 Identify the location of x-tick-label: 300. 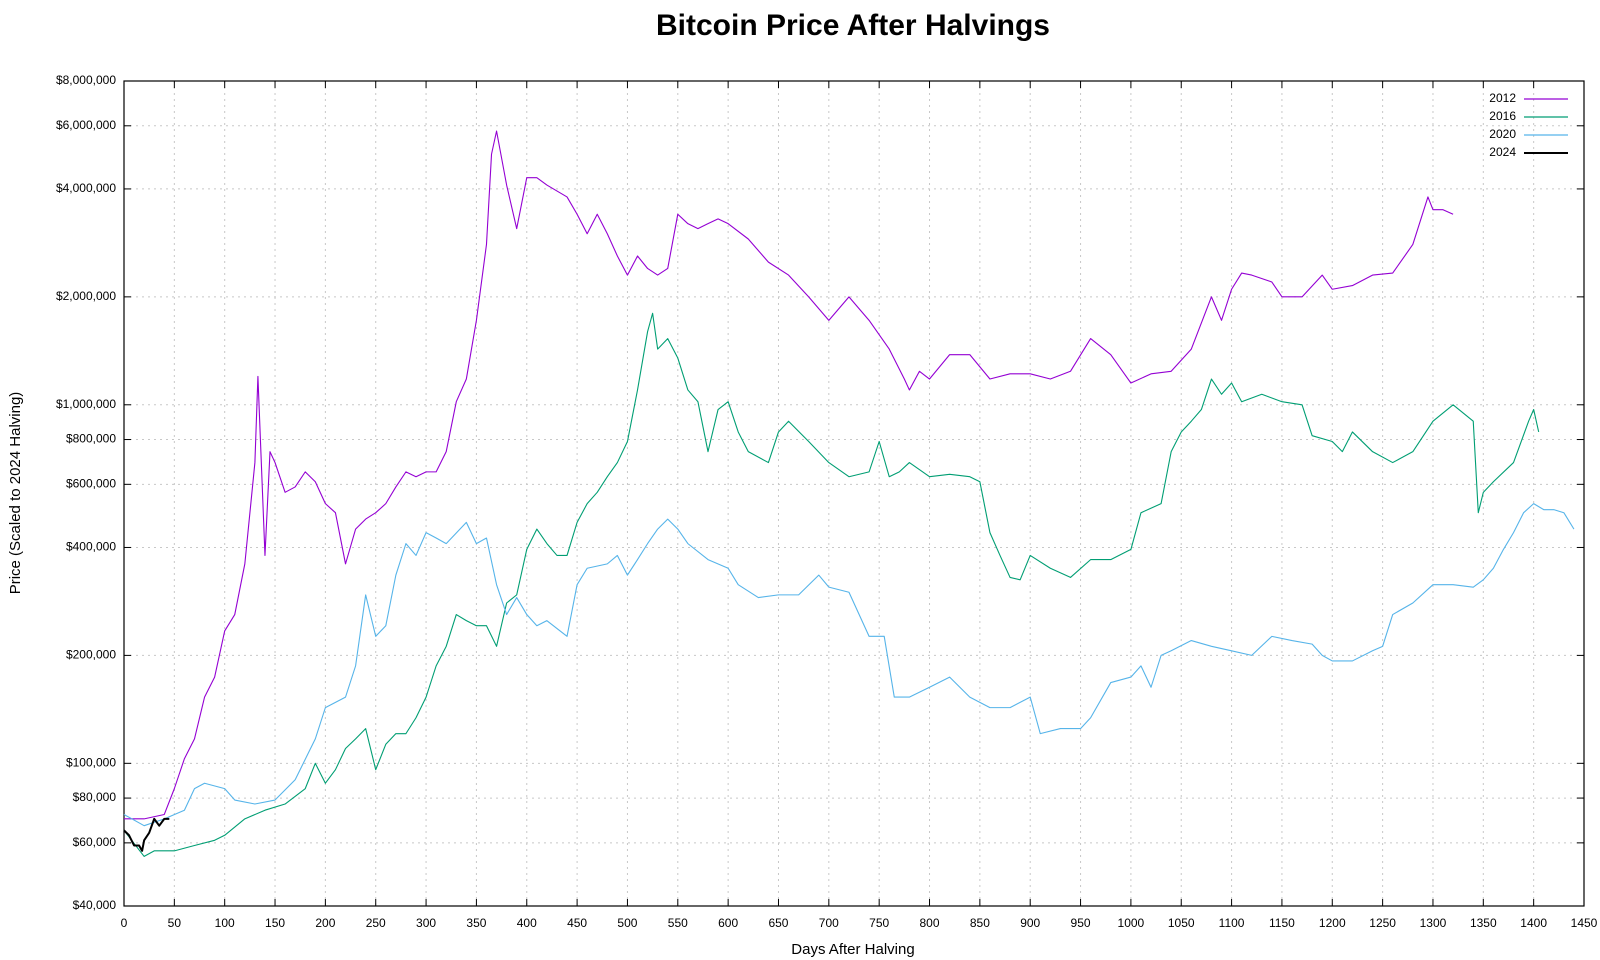
(426, 923).